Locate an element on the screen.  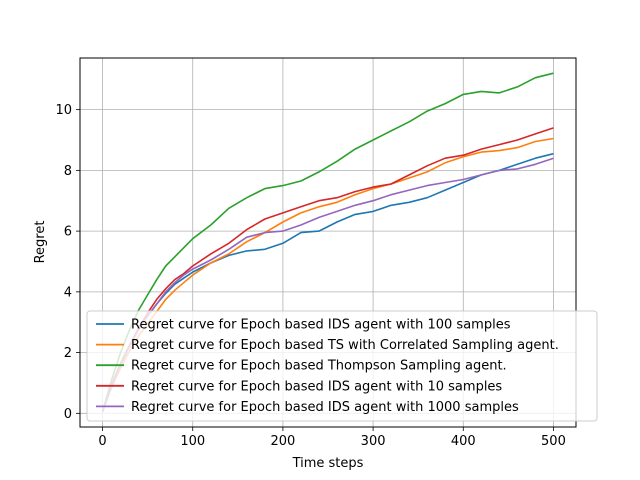
x-tick-label: 200 is located at coordinates (282, 441).